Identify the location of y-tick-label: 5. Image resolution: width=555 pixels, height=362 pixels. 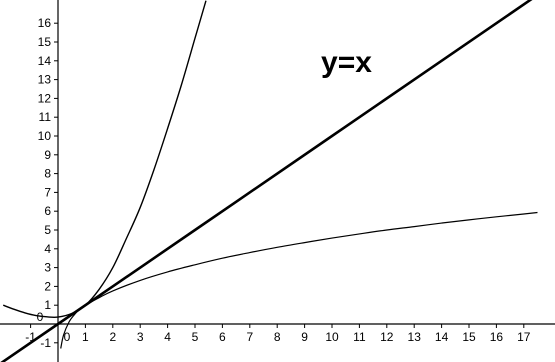
(47, 230).